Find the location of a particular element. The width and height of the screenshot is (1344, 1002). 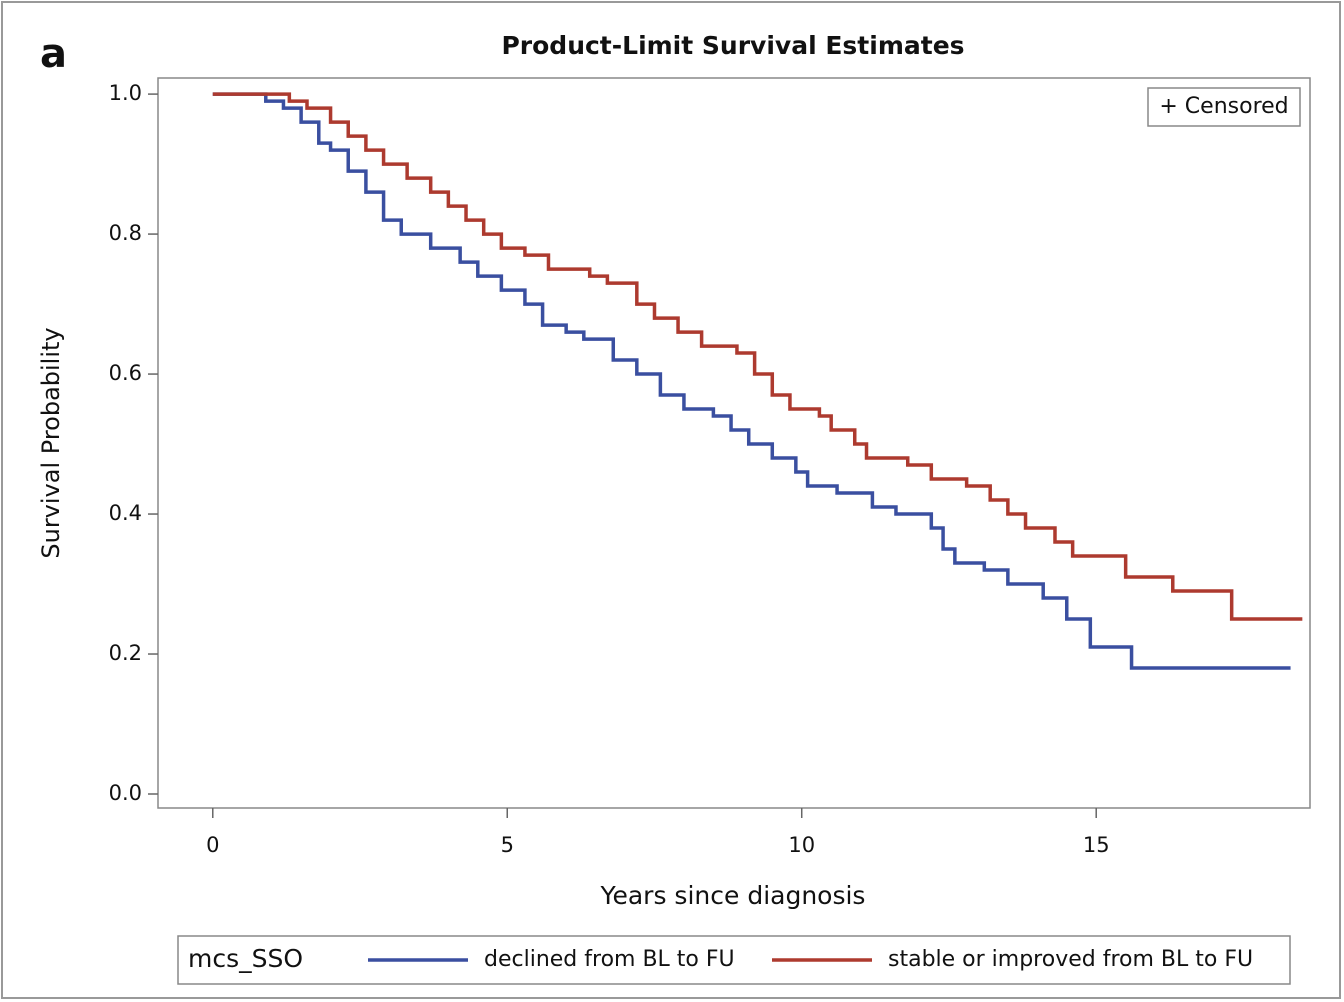

y-tick-label: 0.6 is located at coordinates (125, 373).